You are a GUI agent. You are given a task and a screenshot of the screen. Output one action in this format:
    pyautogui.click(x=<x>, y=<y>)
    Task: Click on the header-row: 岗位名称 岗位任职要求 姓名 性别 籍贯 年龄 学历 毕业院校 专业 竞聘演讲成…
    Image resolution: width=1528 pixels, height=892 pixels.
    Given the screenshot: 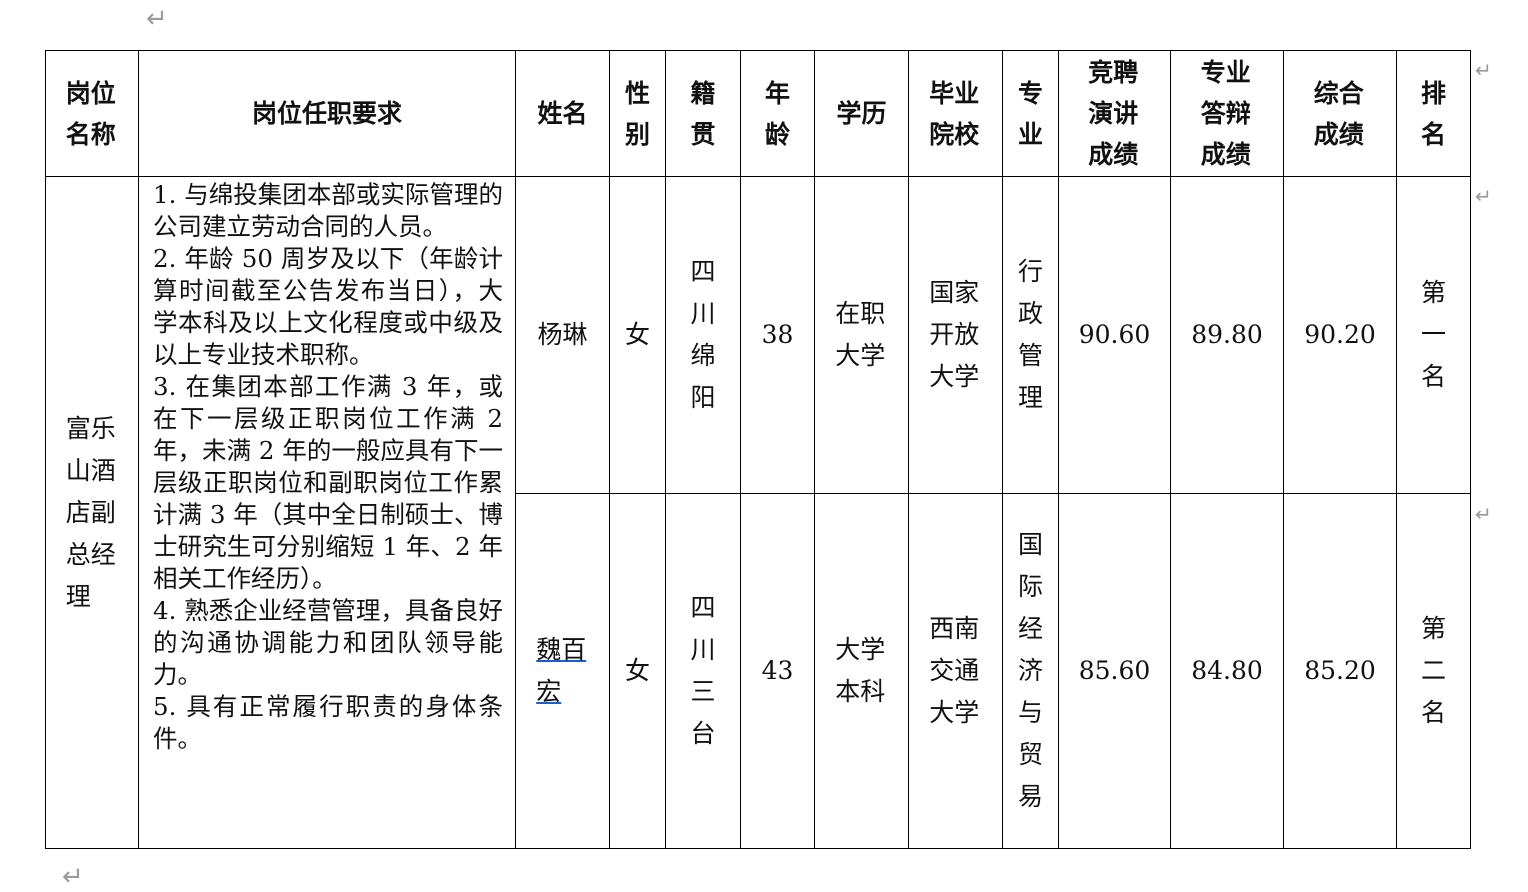 What is the action you would take?
    pyautogui.click(x=758, y=113)
    